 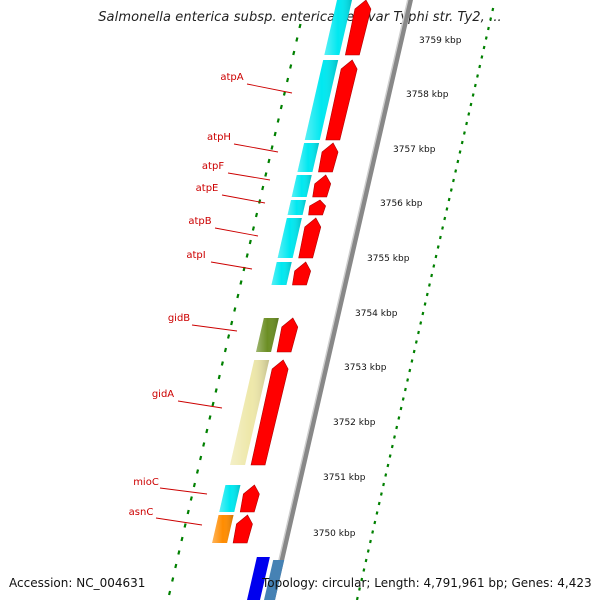 I want to click on asnc-arrow, so click(x=242, y=529).